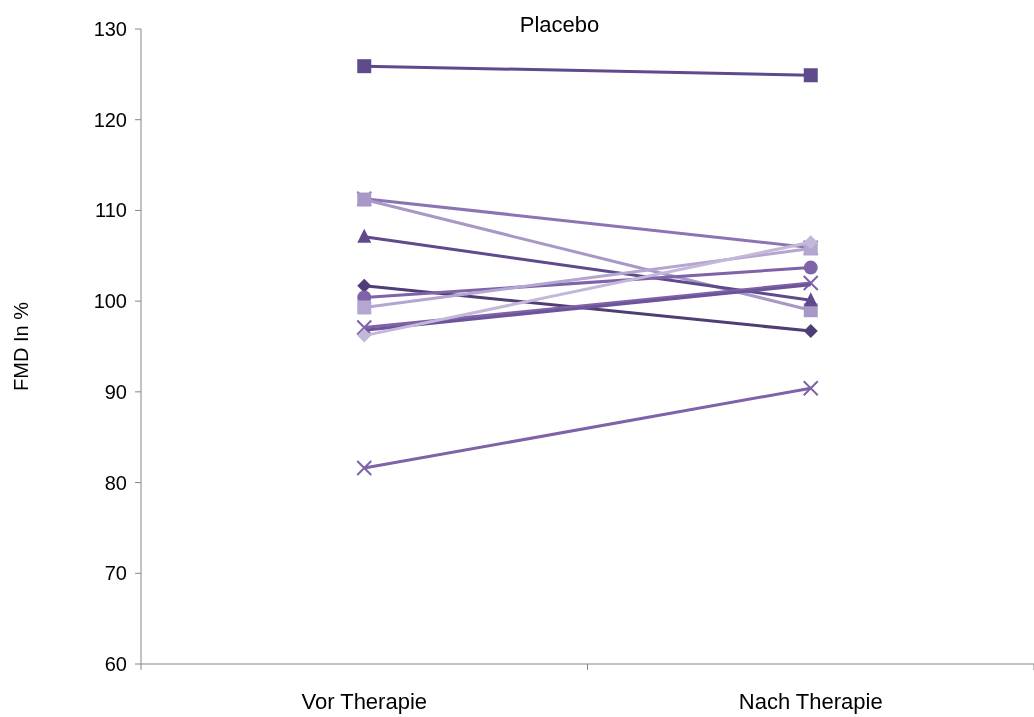  I want to click on y-axis-title: FMD In %, so click(21, 346).